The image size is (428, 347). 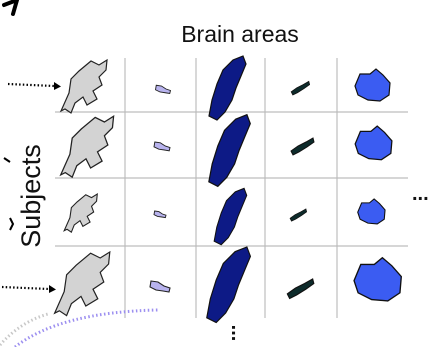 I want to click on corner-stroke-low, so click(x=12, y=224).